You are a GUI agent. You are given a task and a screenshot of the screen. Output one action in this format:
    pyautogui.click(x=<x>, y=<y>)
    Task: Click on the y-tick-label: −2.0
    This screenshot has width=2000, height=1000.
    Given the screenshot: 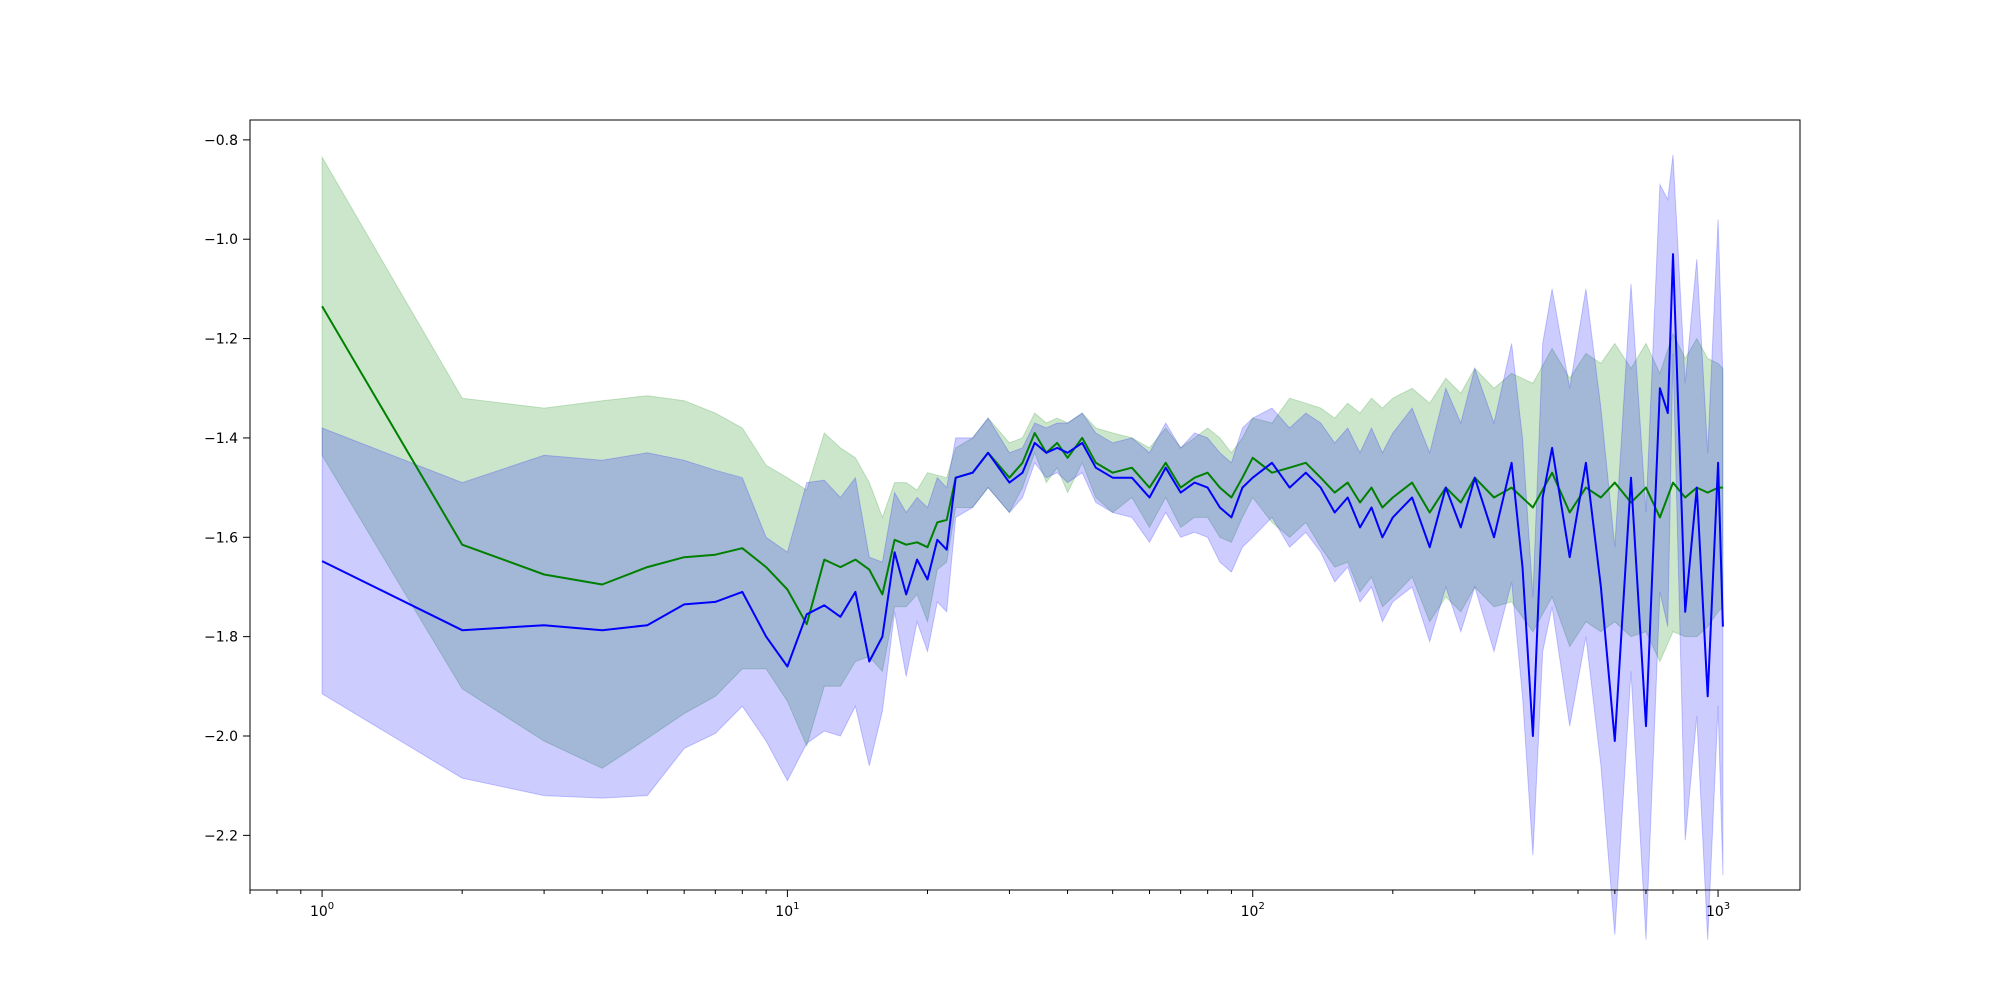 What is the action you would take?
    pyautogui.click(x=221, y=737)
    